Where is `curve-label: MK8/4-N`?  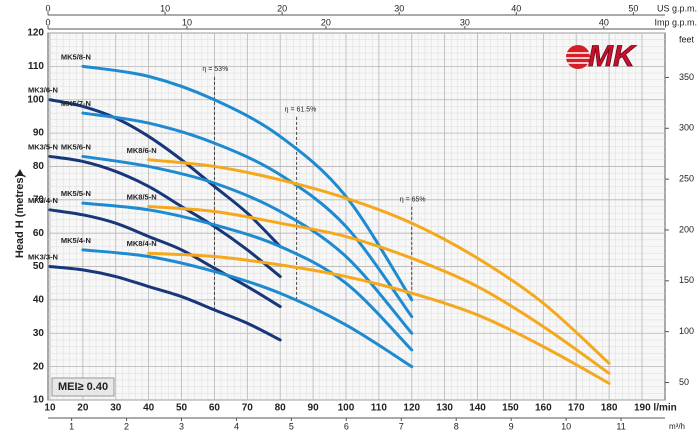
curve-label: MK8/4-N is located at coordinates (142, 243).